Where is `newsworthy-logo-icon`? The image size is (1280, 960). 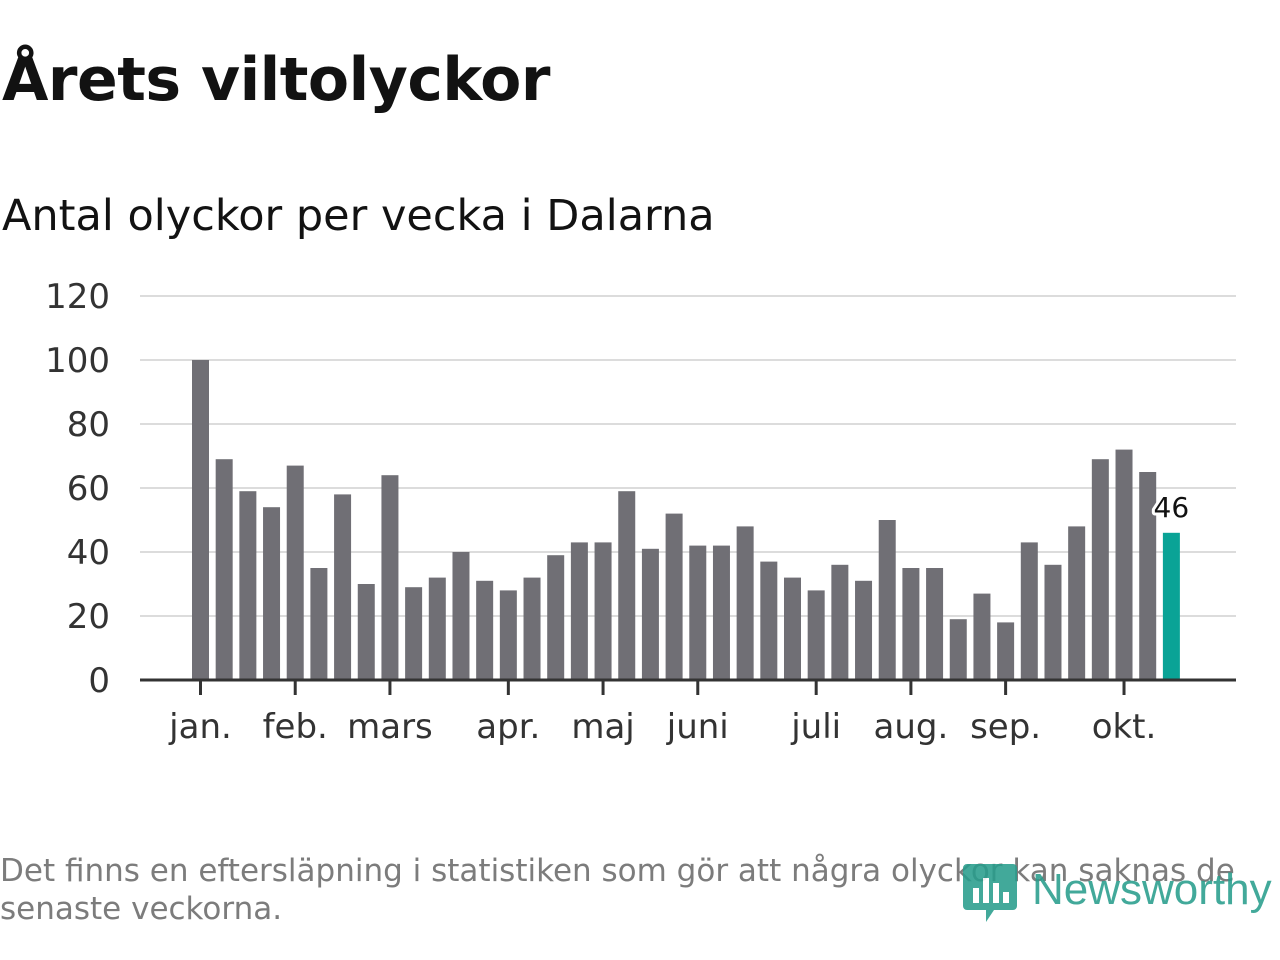
newsworthy-logo-icon is located at coordinates (990, 893).